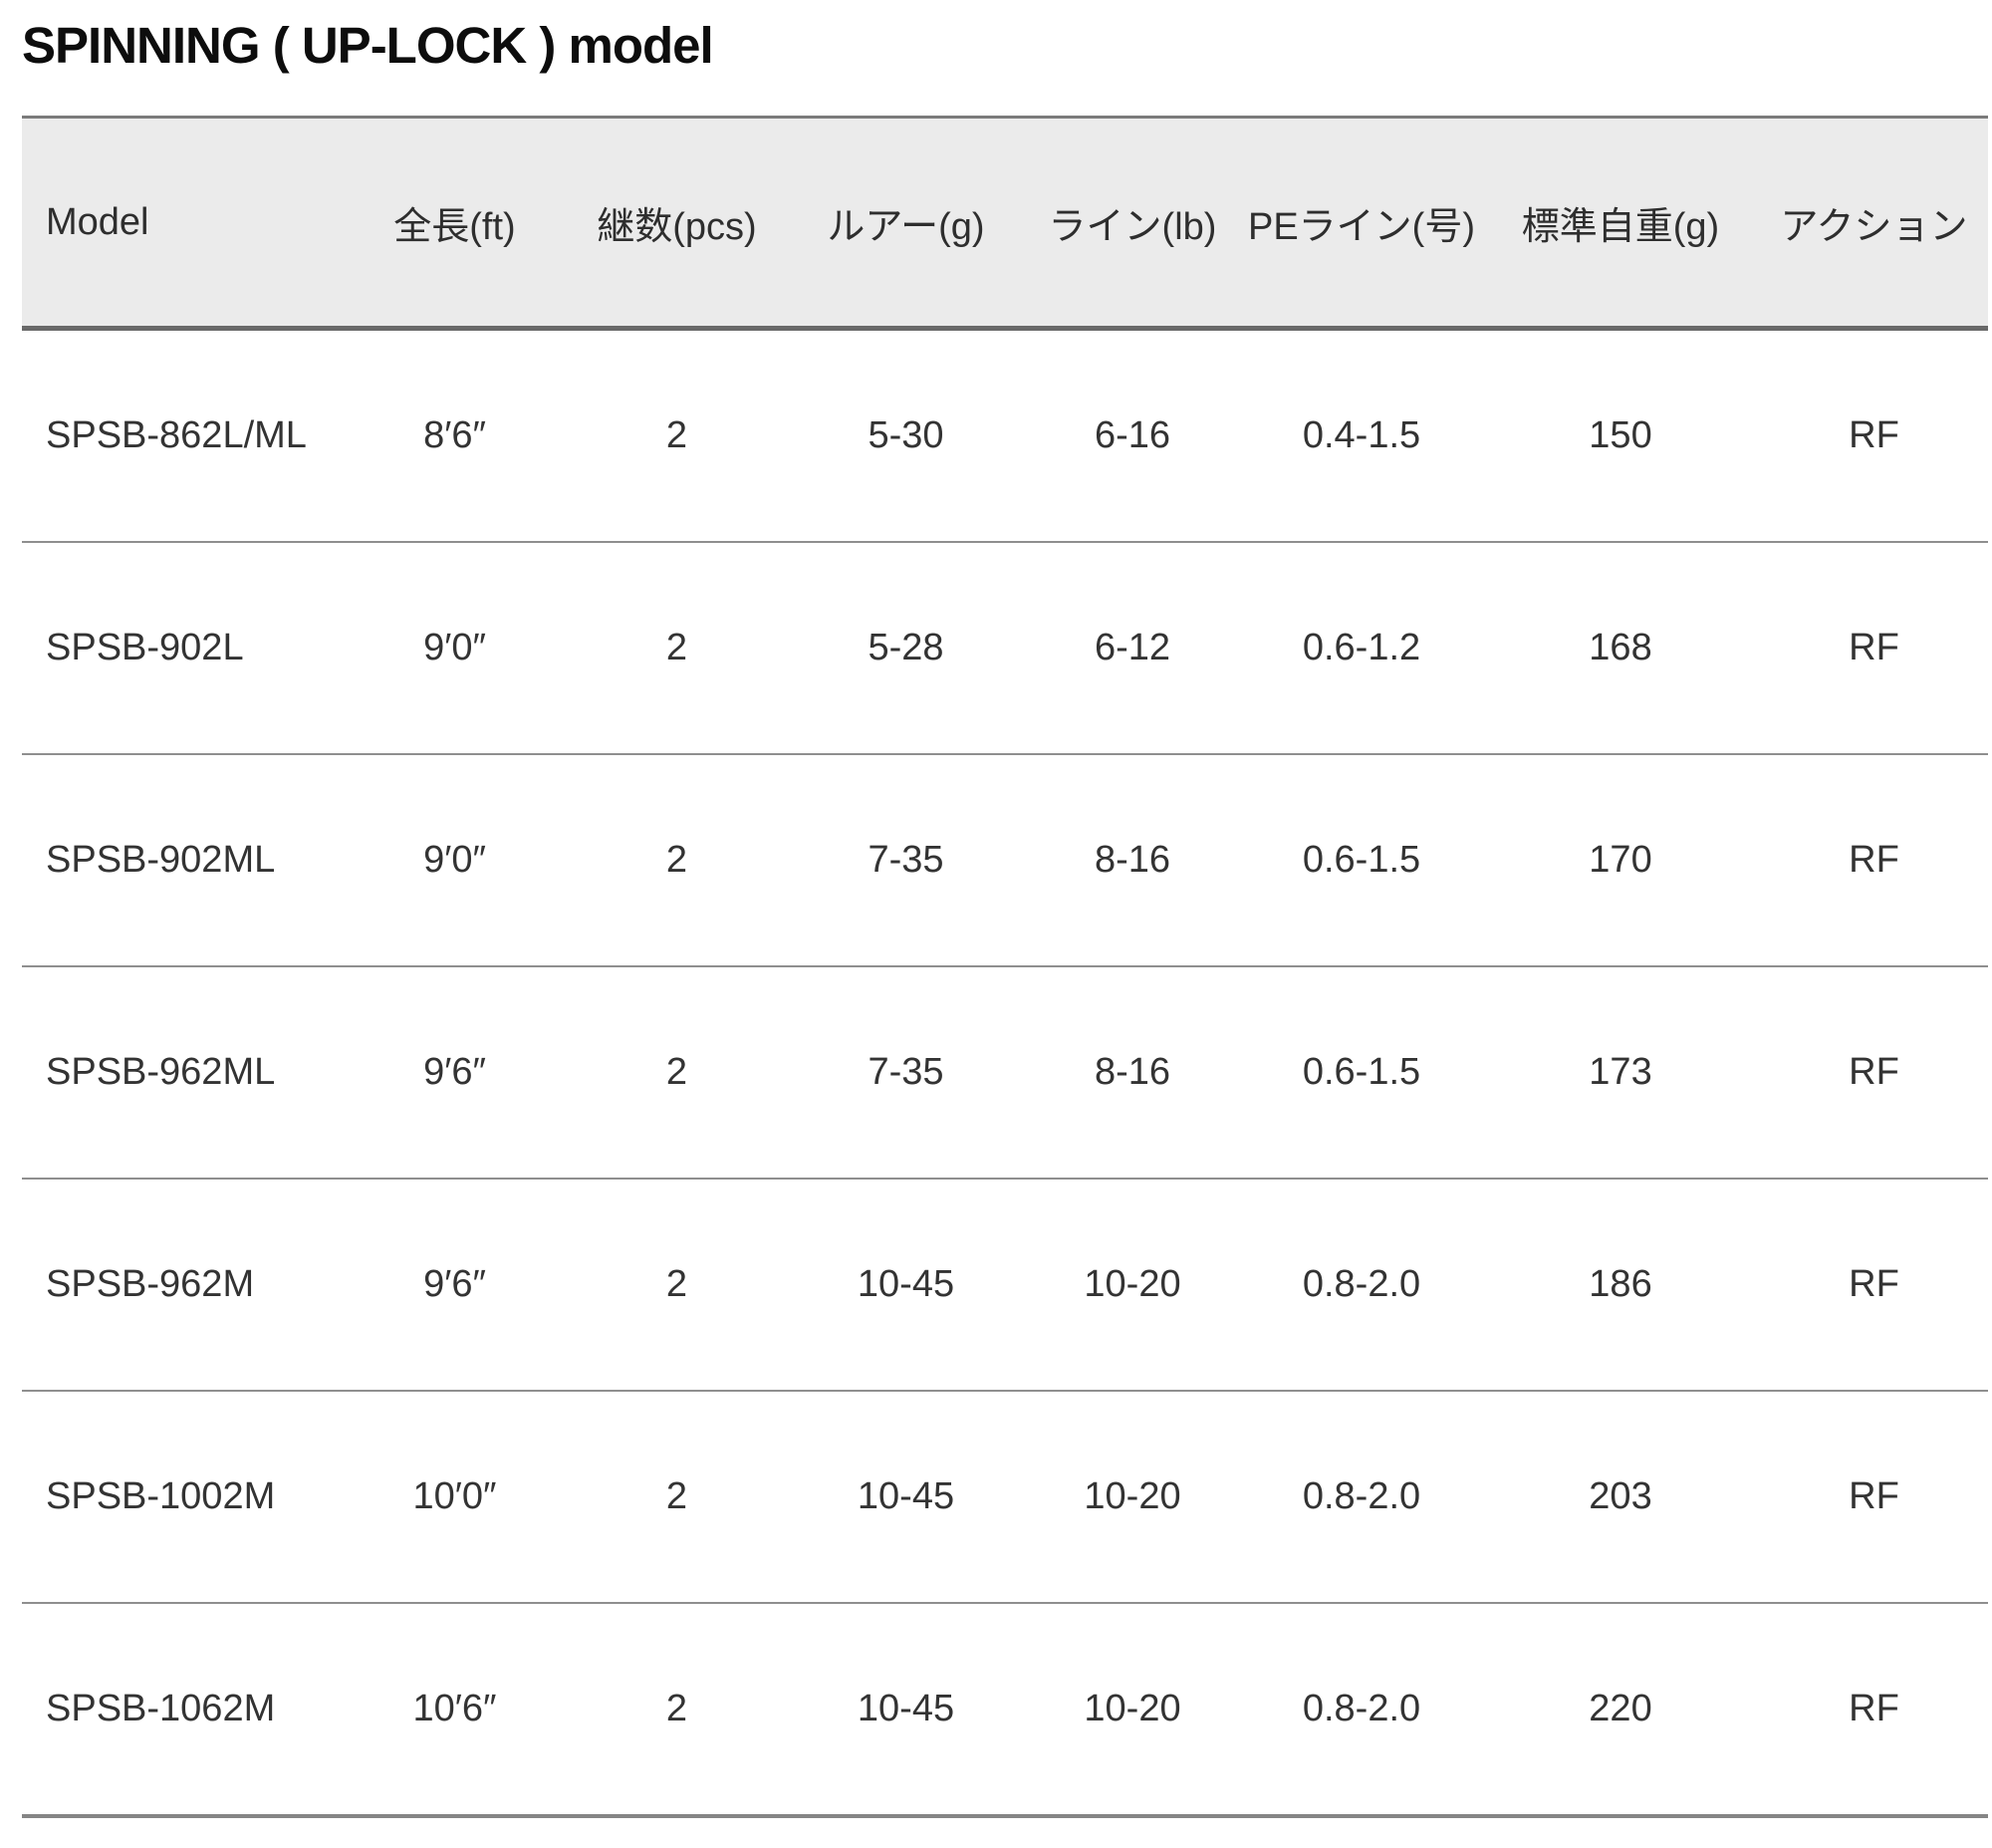 This screenshot has width=1992, height=1848. Describe the element at coordinates (1620, 1285) in the screenshot. I see `cell-weight: 186` at that location.